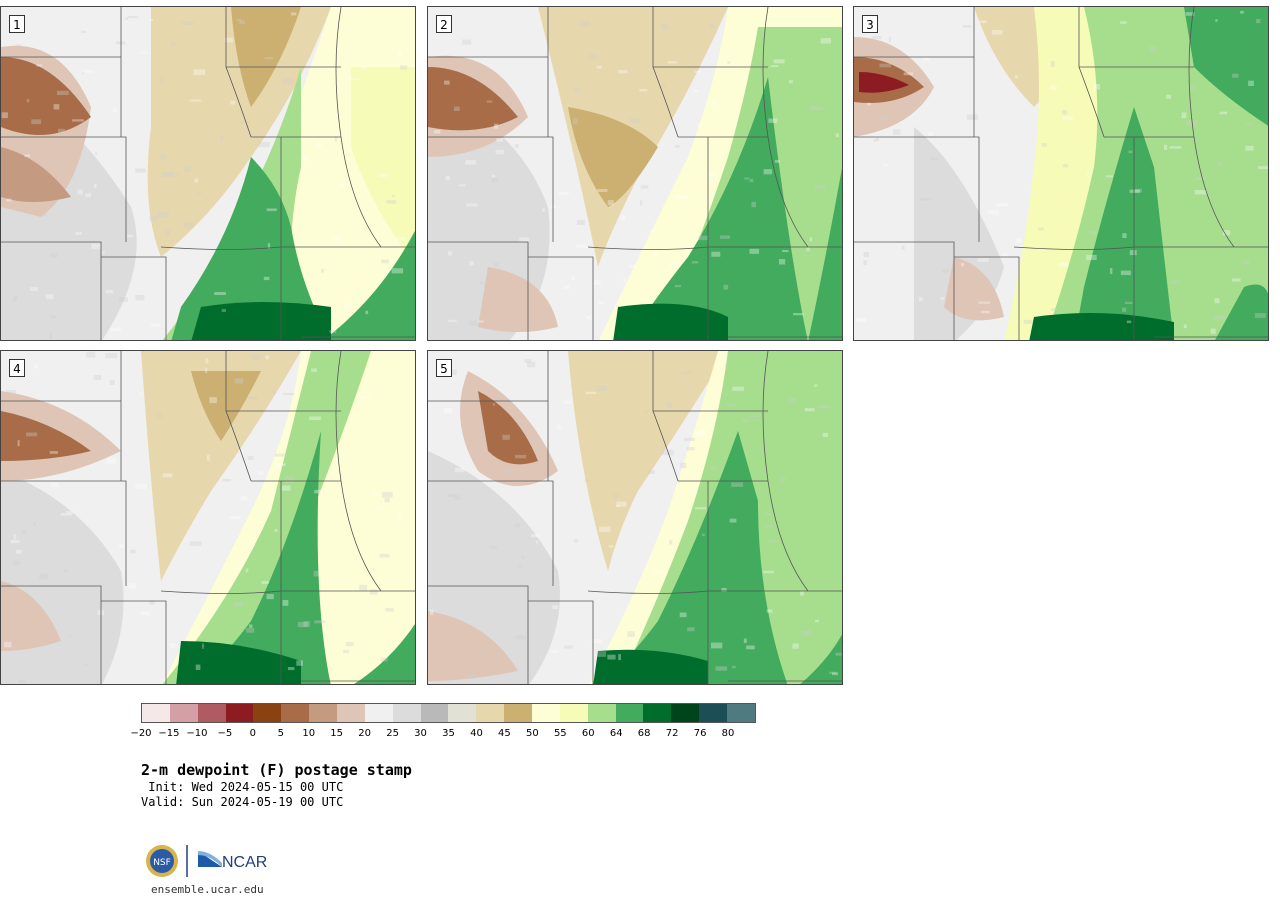  I want to click on dewpoint-colorbar, so click(448, 713).